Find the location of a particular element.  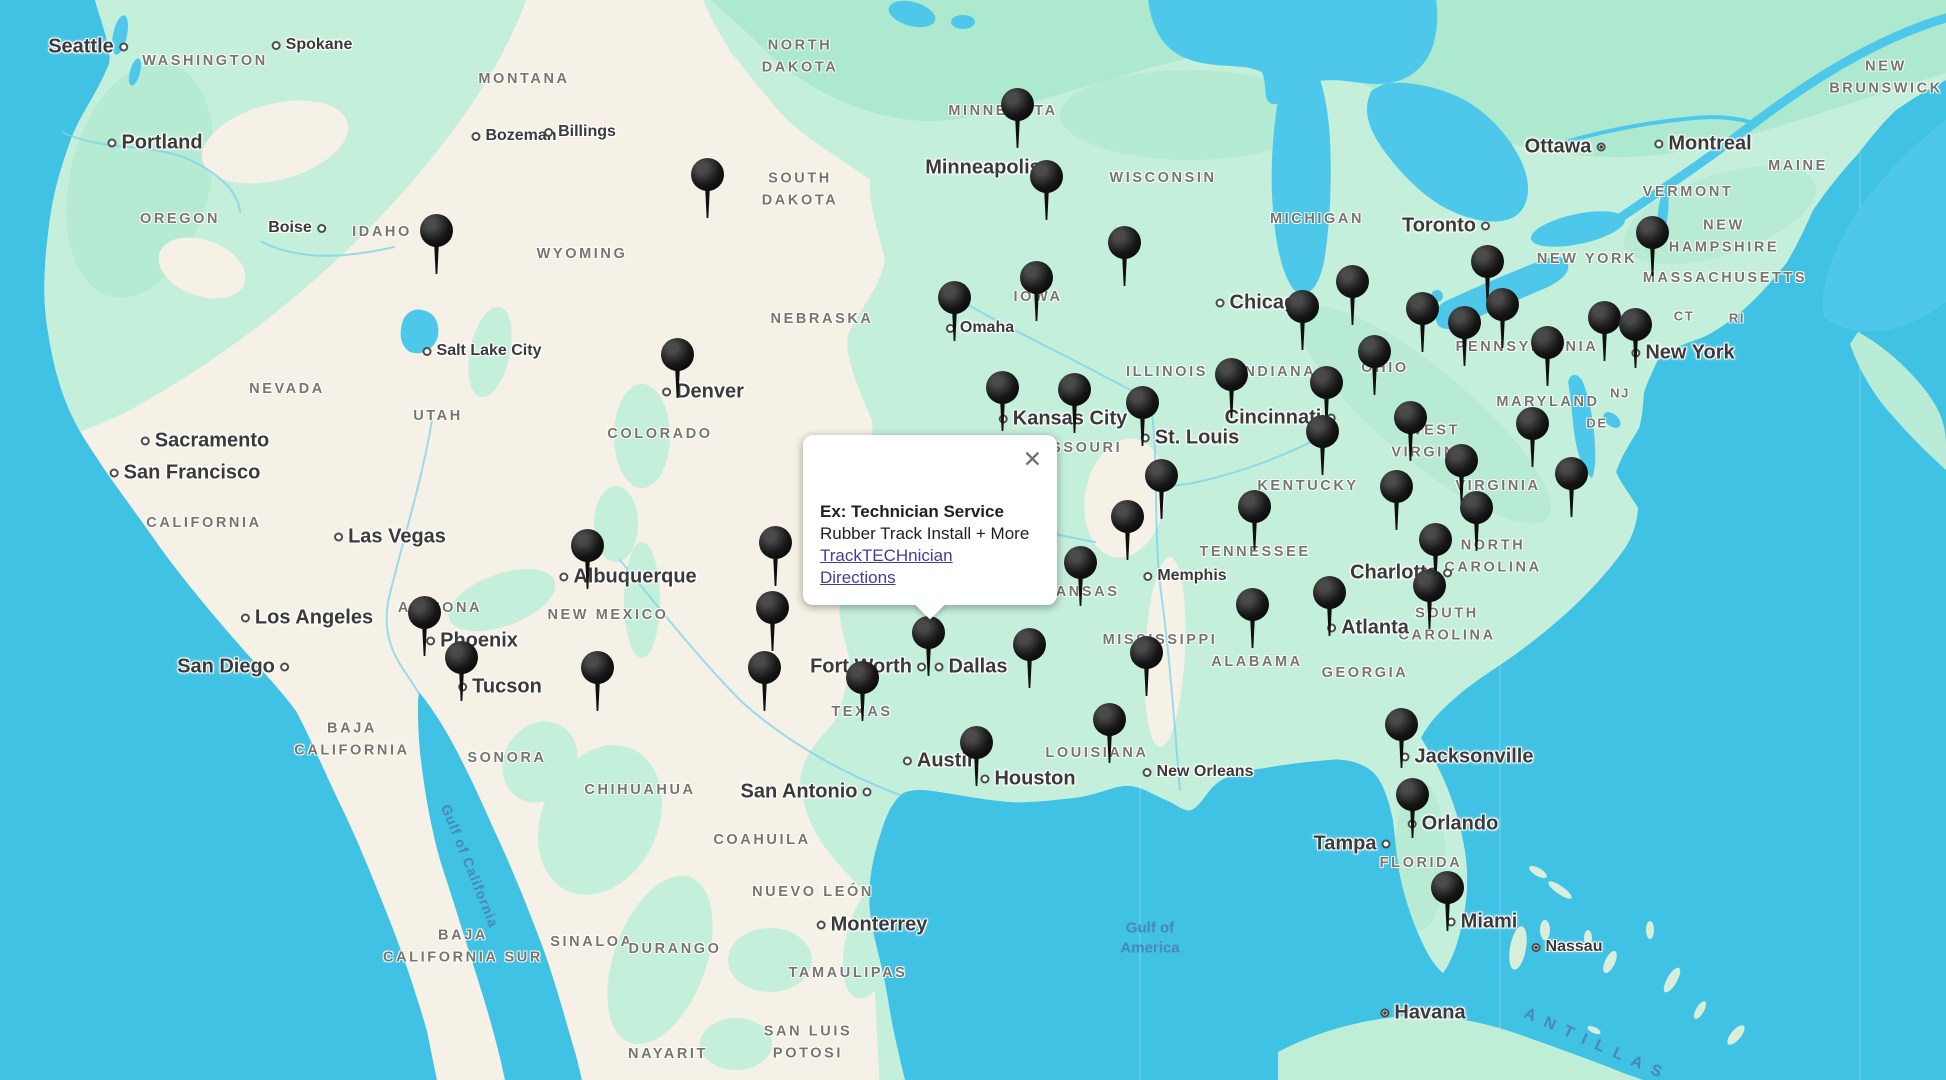

water-label: Gulf of America is located at coordinates (1150, 938).